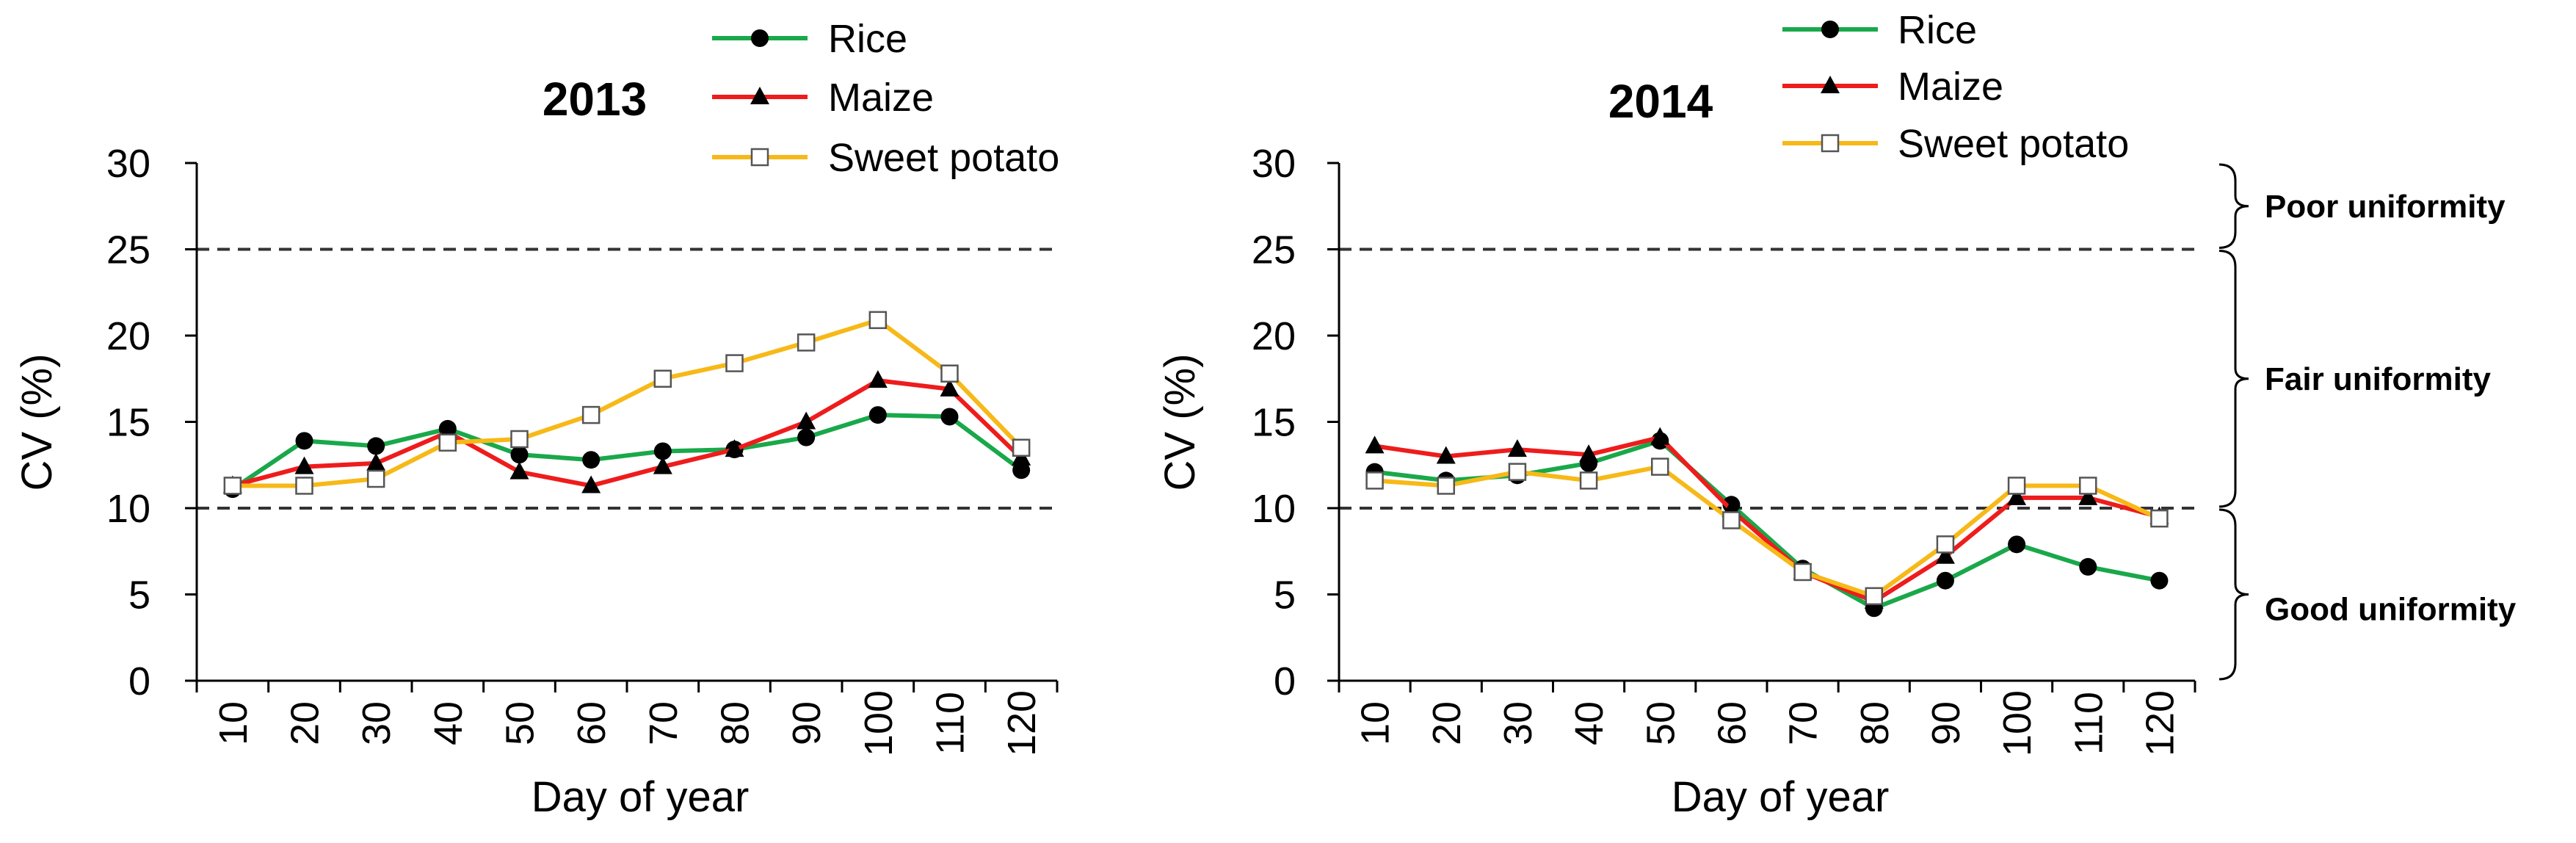  I want to click on x-tick-label: 10, so click(1376, 723).